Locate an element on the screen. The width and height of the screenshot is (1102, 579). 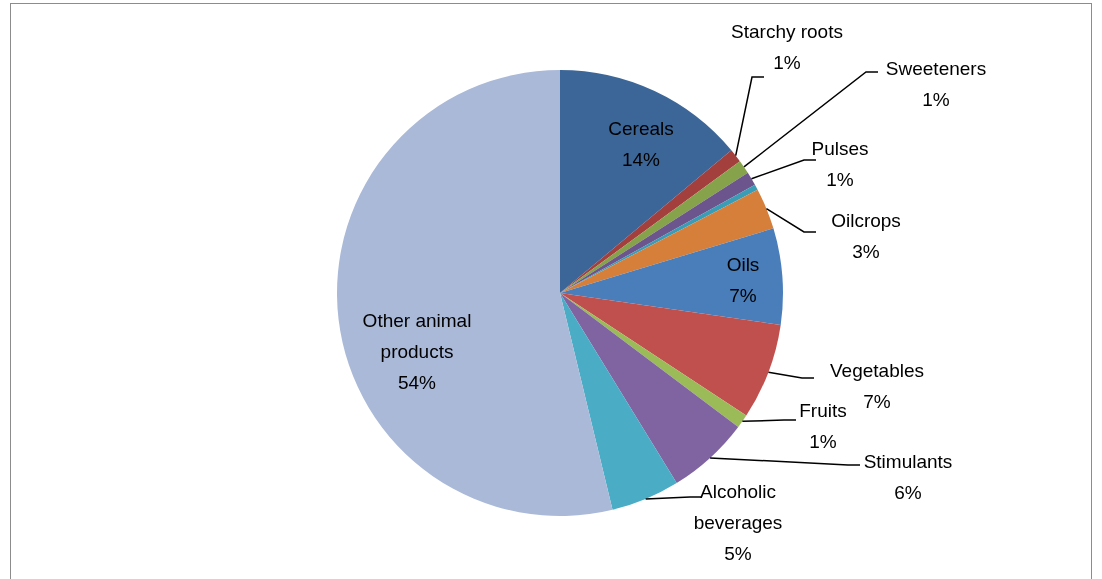
slice-label: Other animal products is located at coordinates (417, 336).